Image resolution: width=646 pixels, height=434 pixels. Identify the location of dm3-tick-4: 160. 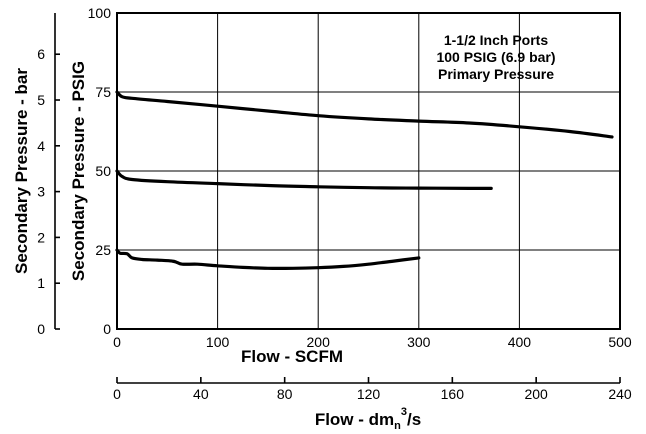
(453, 394).